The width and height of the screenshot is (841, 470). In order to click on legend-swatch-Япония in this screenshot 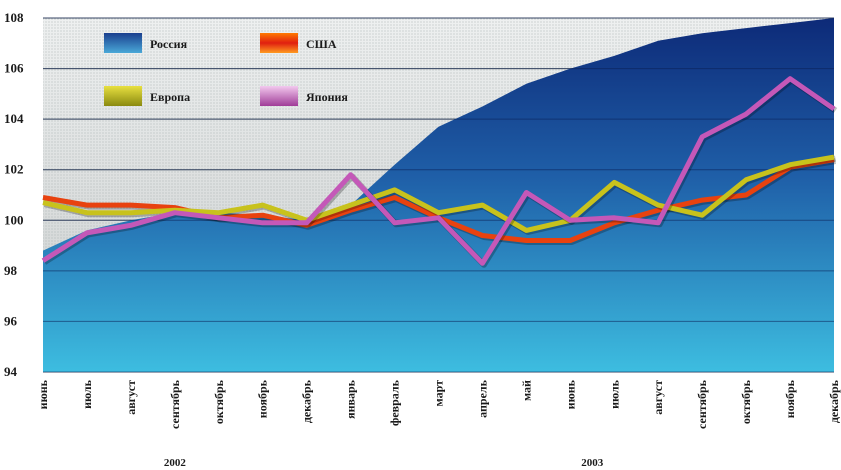, I will do `click(279, 96)`.